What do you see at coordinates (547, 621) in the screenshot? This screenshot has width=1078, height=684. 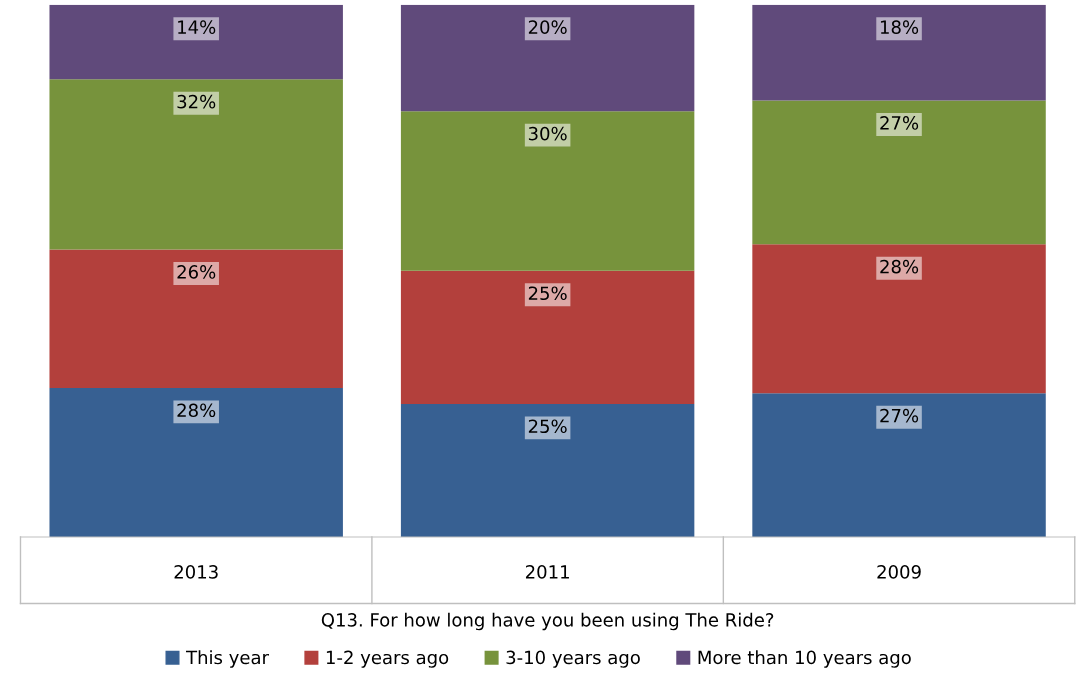 I see `x-axis-title: Q13. For how long have you been using The Ride?` at bounding box center [547, 621].